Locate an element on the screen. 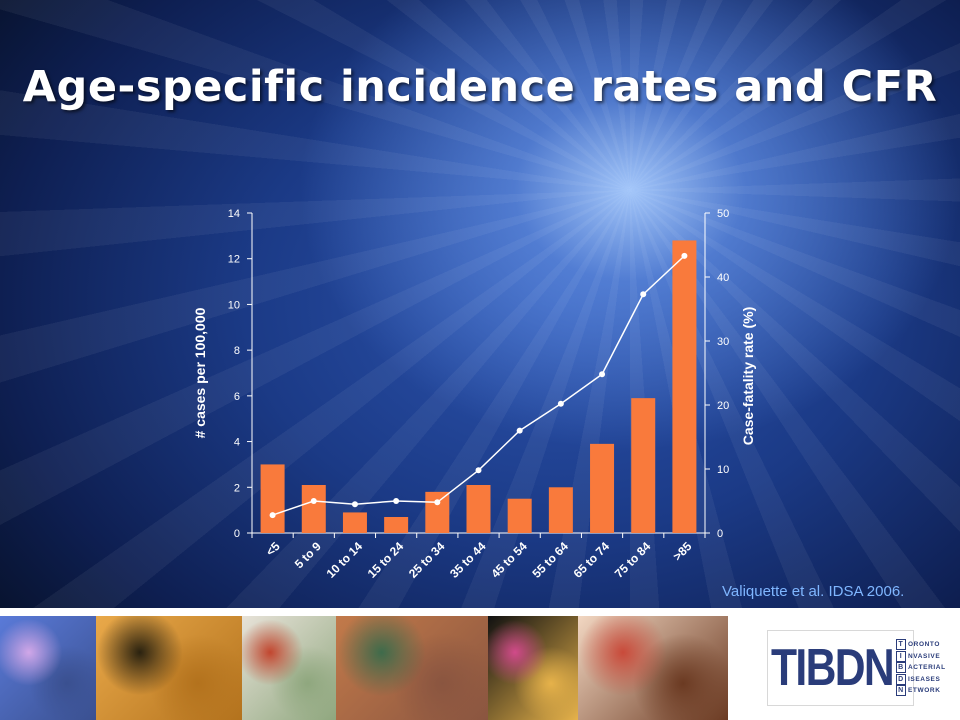 The image size is (960, 720). category-label: 65 to 74 is located at coordinates (592, 560).